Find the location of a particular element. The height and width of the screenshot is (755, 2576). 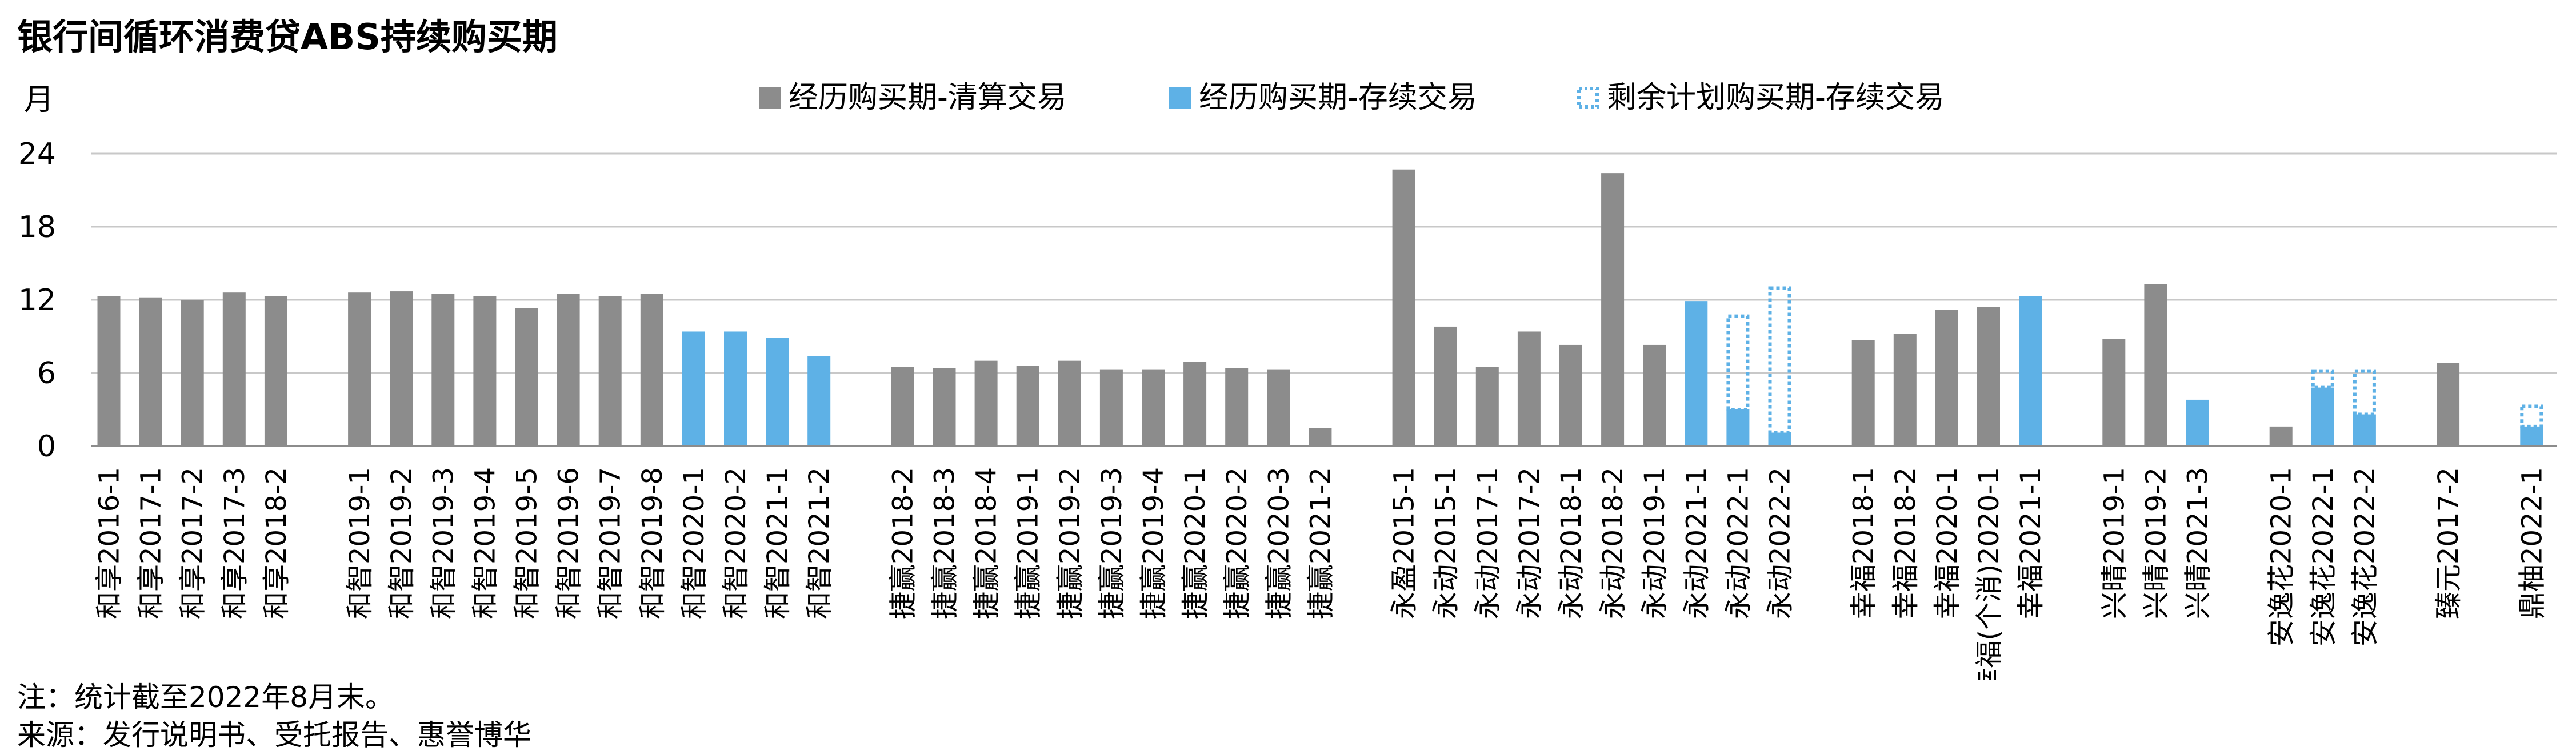

x-tick-label: 和智2021-2 is located at coordinates (819, 543).